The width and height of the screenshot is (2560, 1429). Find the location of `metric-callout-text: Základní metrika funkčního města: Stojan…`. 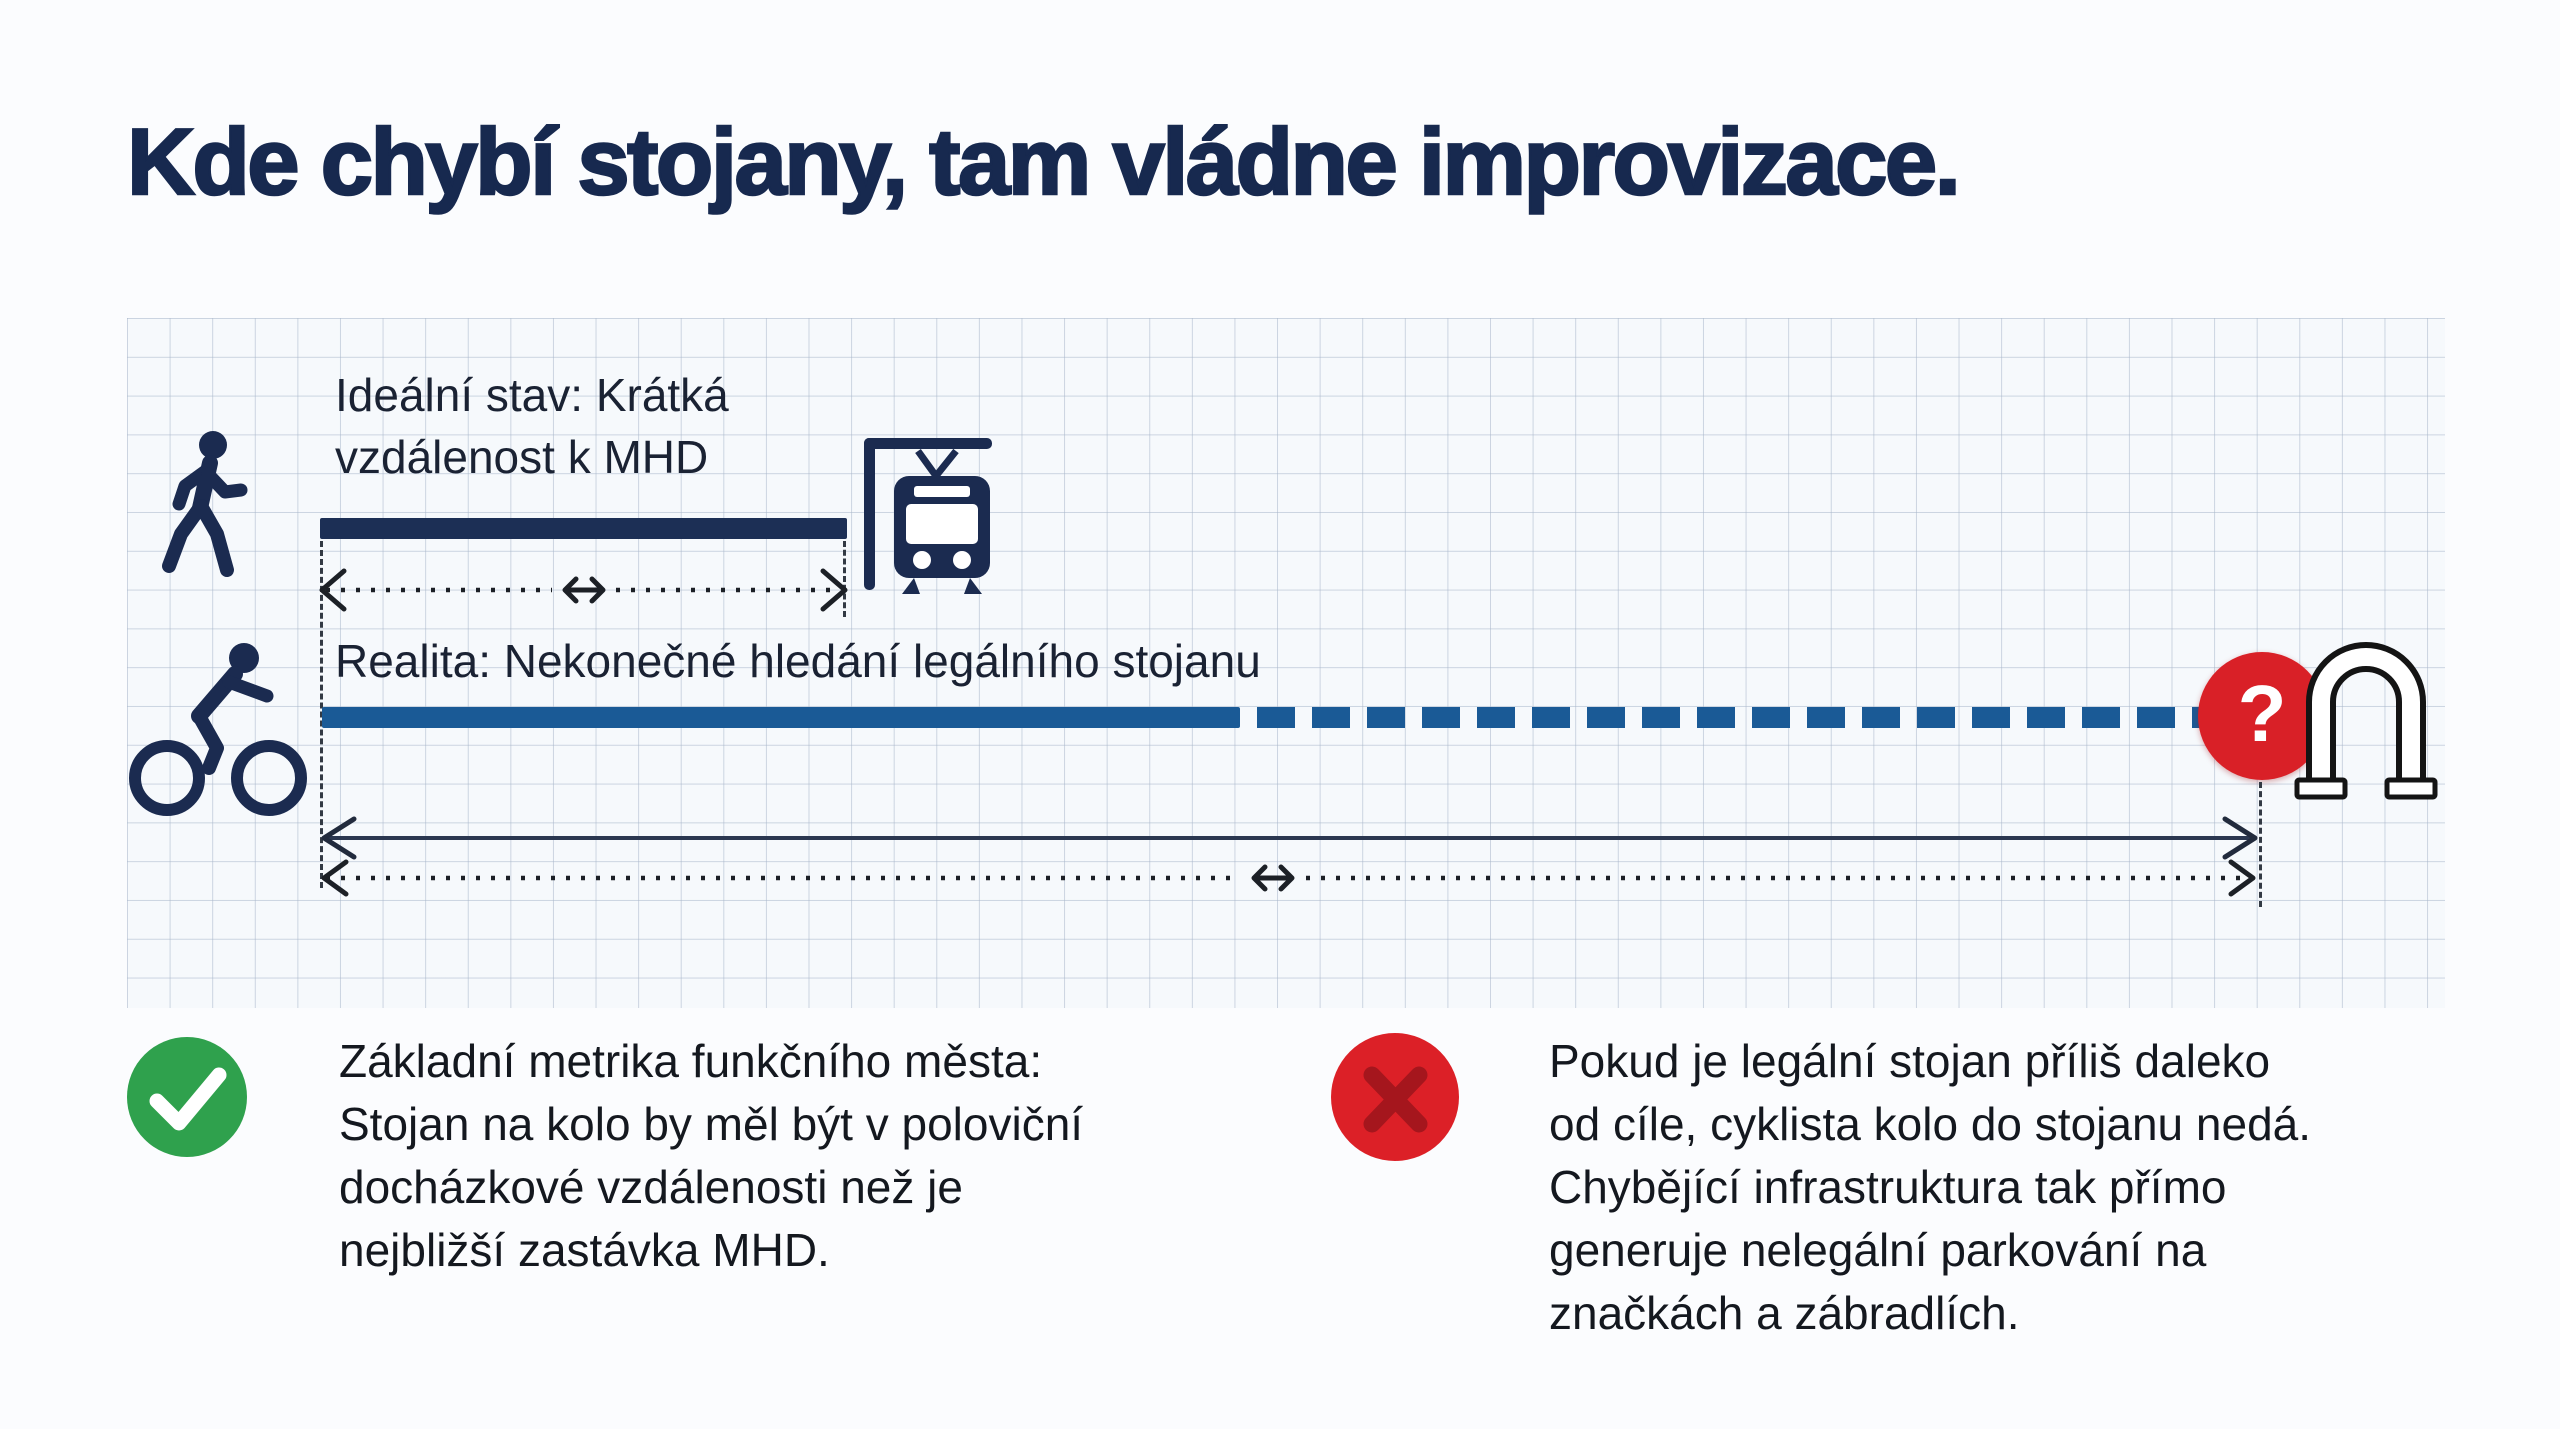

metric-callout-text: Základní metrika funkčního města: Stojan… is located at coordinates (711, 1156).